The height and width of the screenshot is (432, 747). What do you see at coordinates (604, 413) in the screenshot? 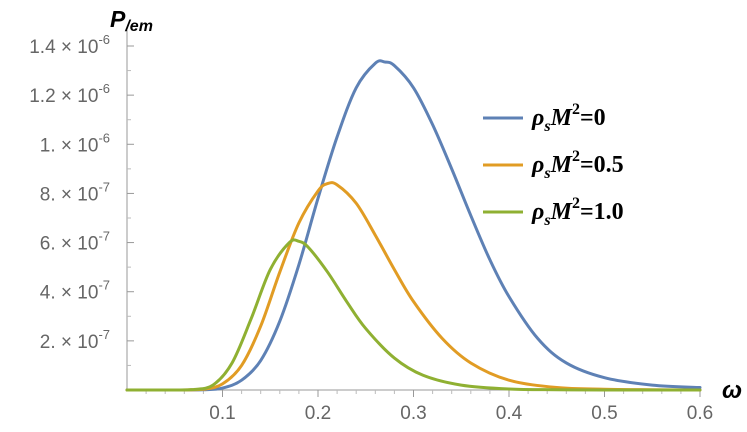
I see `x-tick-label: 0.5` at bounding box center [604, 413].